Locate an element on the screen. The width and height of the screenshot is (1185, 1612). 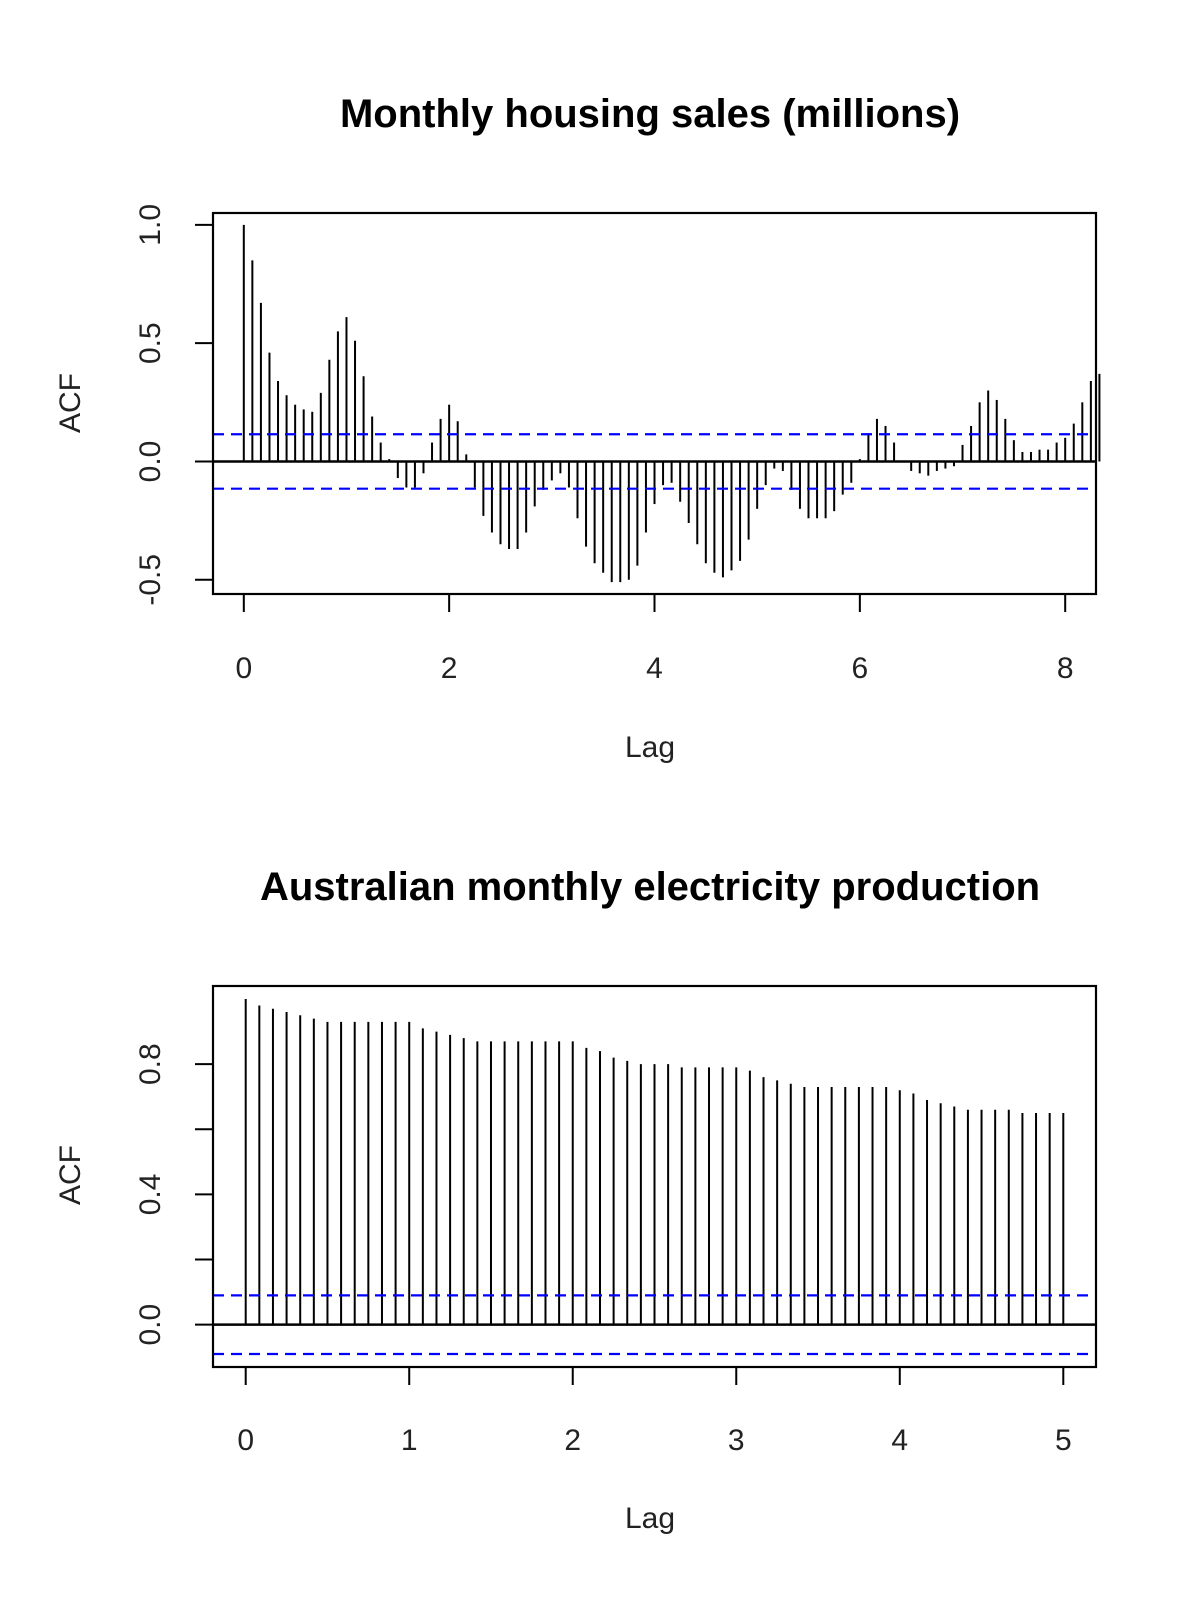
y-tick-label: -0.5 is located at coordinates (150, 580).